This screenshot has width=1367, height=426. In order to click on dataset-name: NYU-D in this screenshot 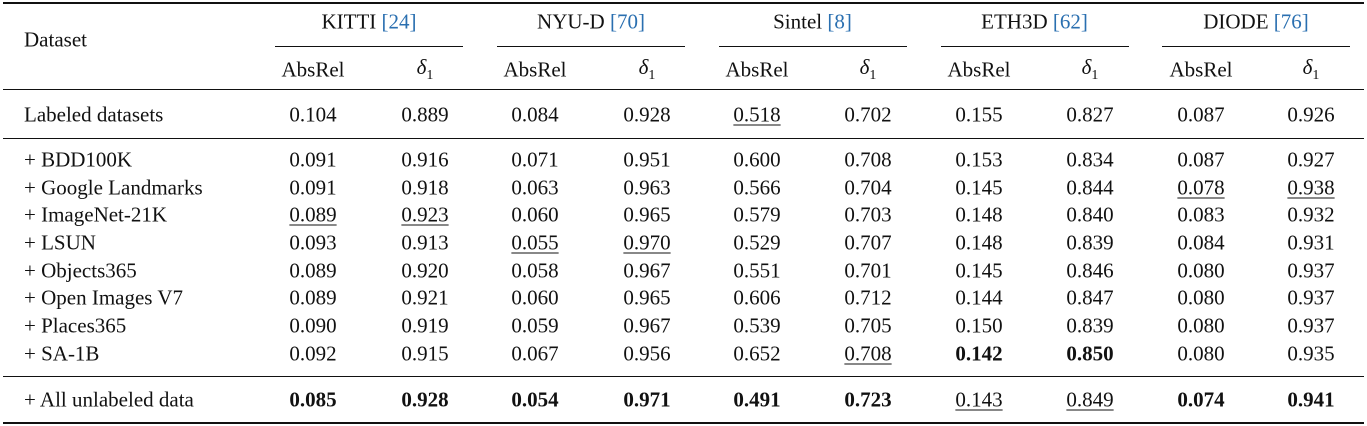, I will do `click(571, 21)`.